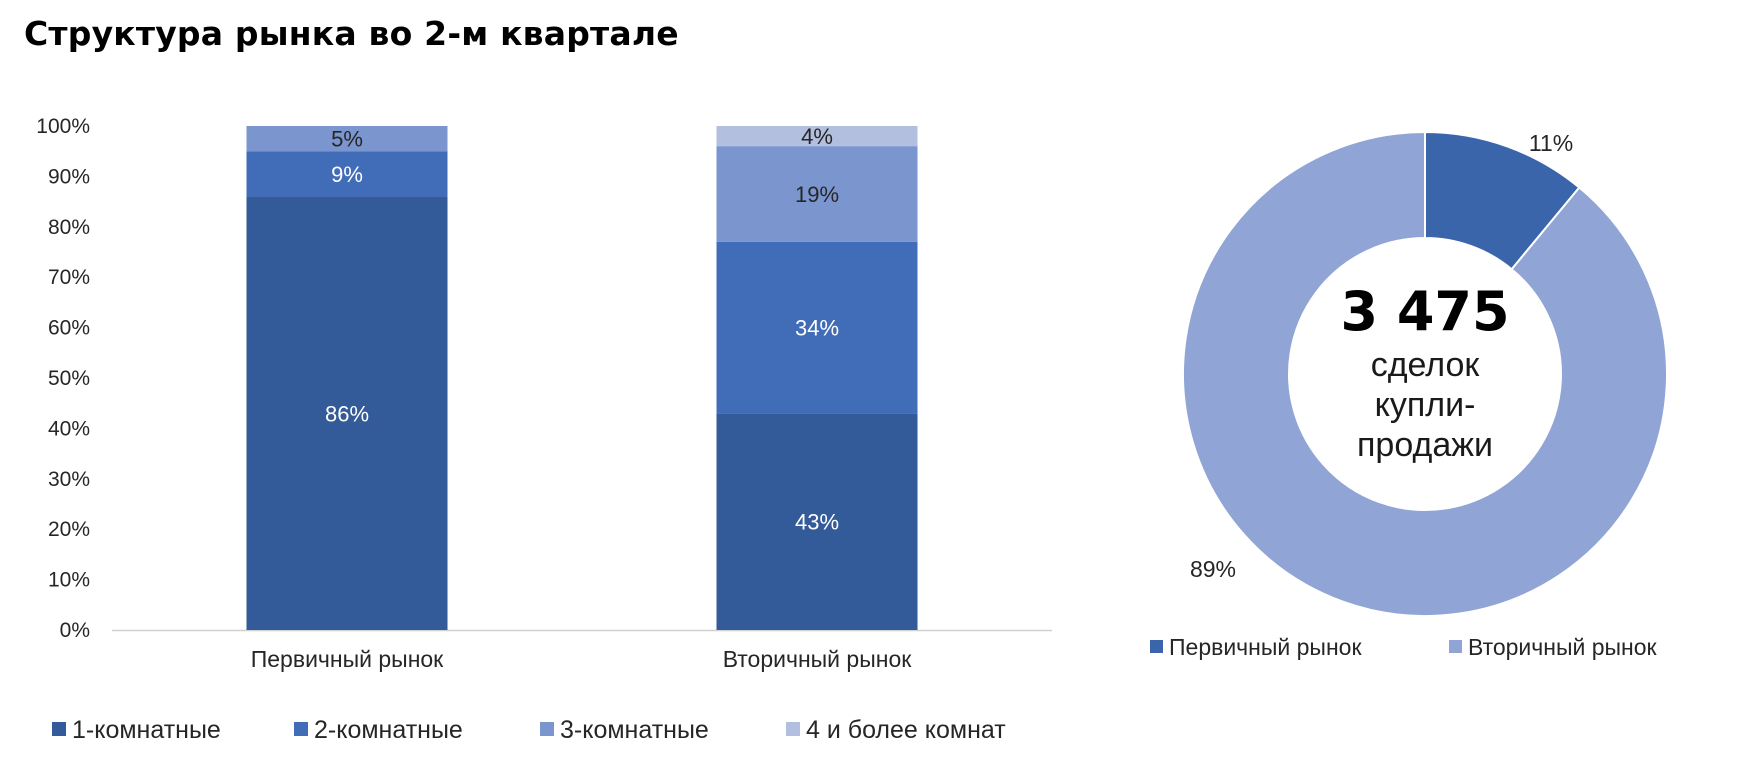 The height and width of the screenshot is (765, 1763). Describe the element at coordinates (1265, 647) in the screenshot. I see `legend-label: Первичный рынок` at that location.